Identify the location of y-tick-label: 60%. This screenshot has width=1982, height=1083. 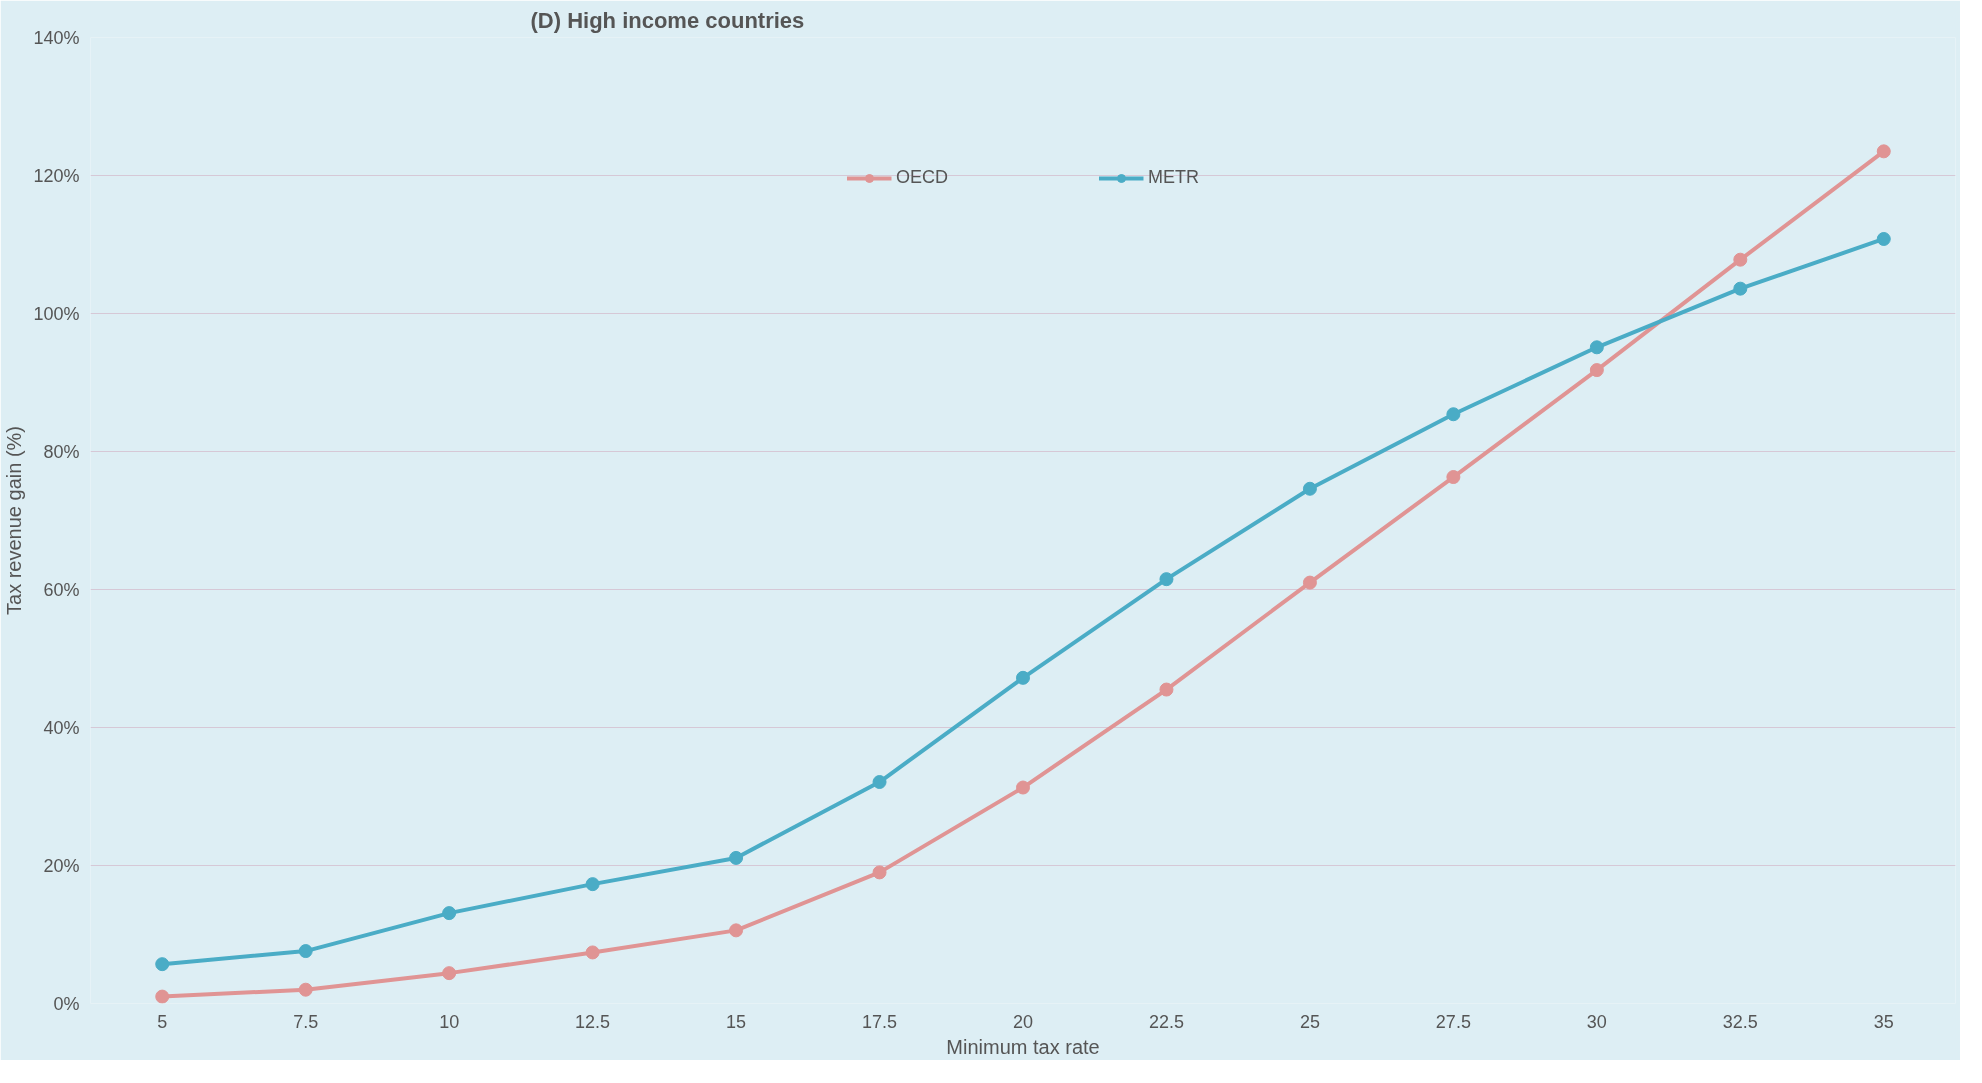
(61, 589).